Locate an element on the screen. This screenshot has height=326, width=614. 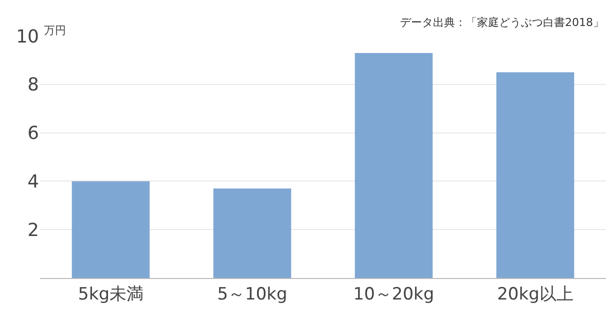
y-tick-label: 4 is located at coordinates (33, 182).